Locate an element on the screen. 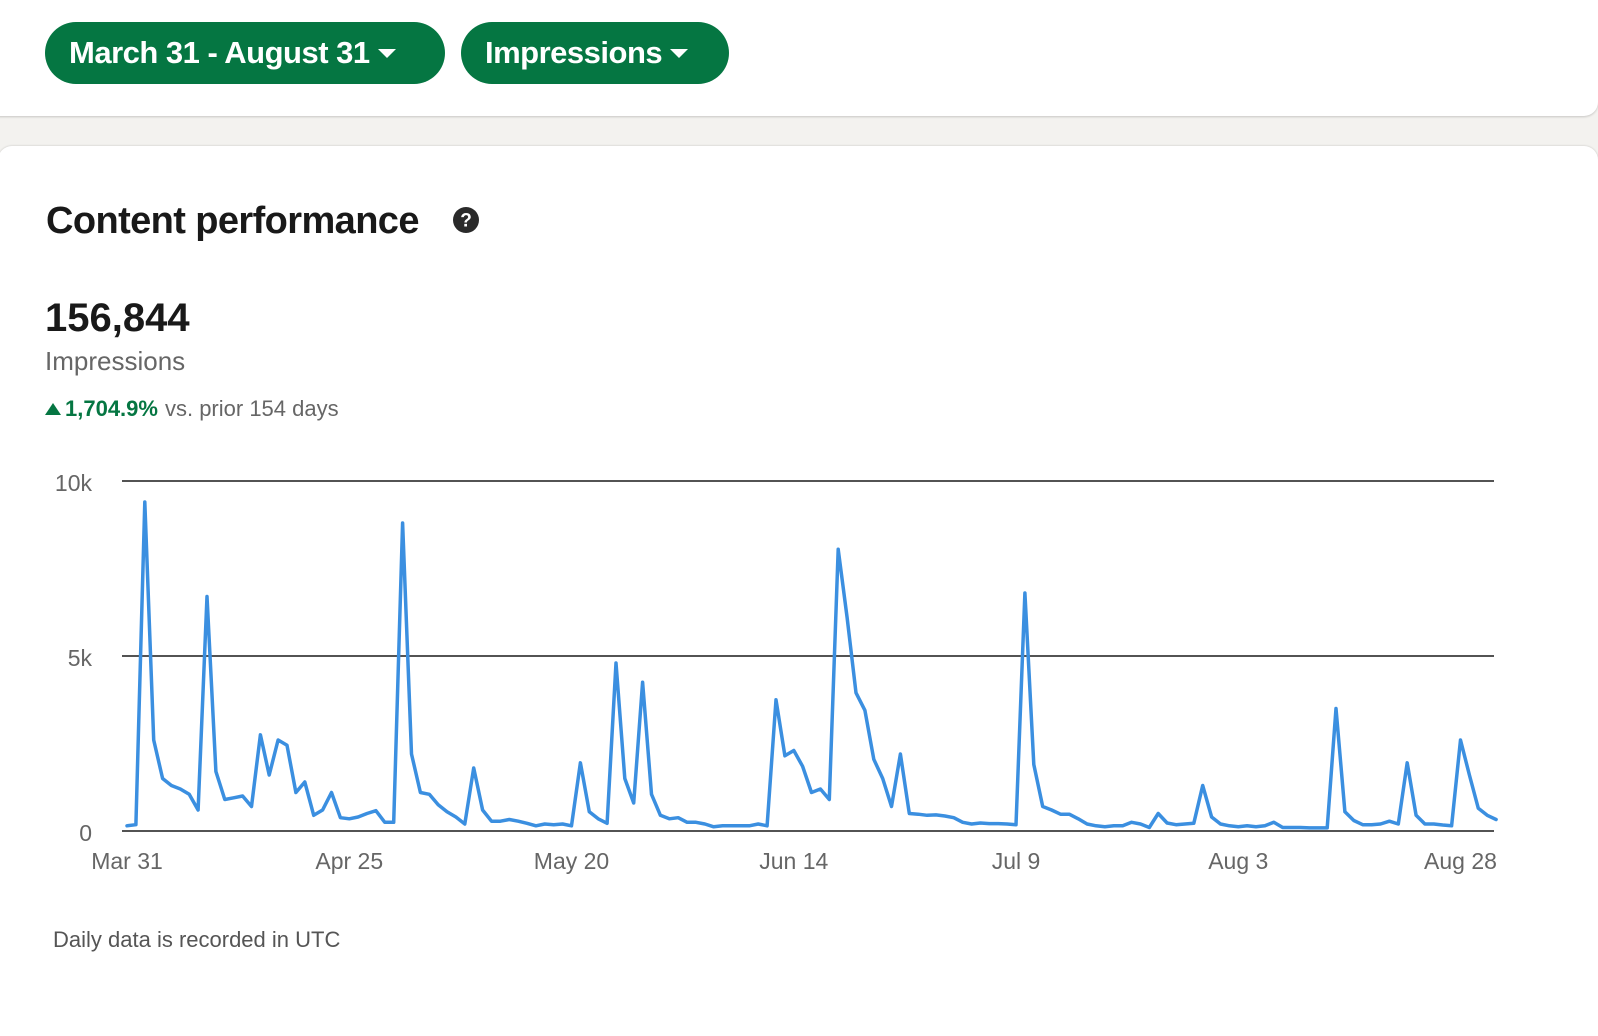  x-tick-label: Aug 28 is located at coordinates (1460, 861).